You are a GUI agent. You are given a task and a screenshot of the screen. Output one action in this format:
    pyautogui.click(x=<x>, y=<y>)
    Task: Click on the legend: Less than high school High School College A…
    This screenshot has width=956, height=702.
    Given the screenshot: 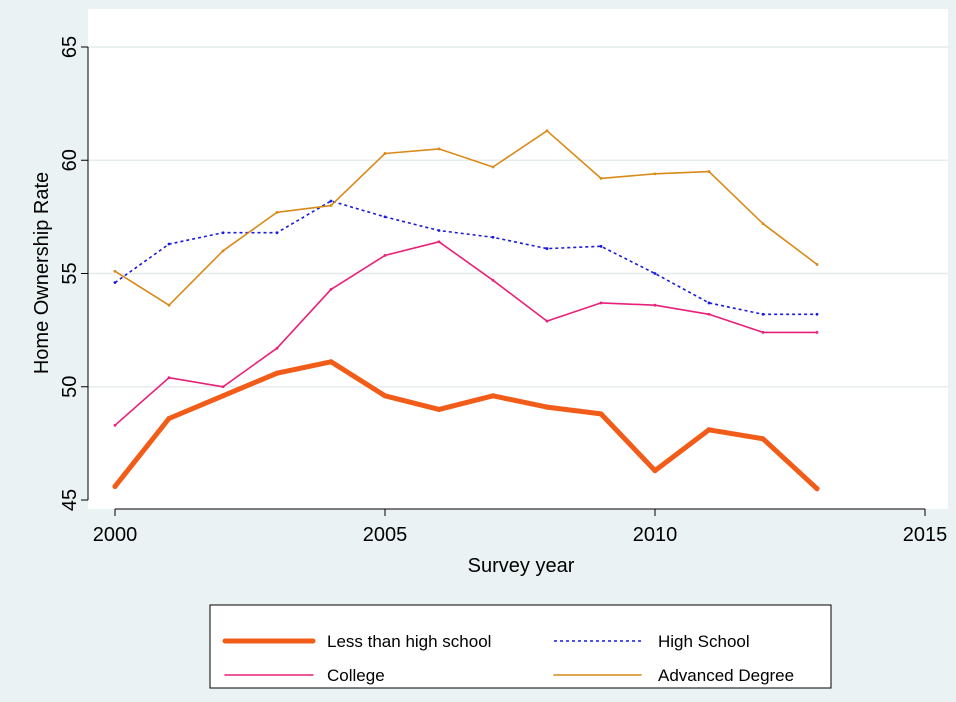 What is the action you would take?
    pyautogui.click(x=520, y=646)
    